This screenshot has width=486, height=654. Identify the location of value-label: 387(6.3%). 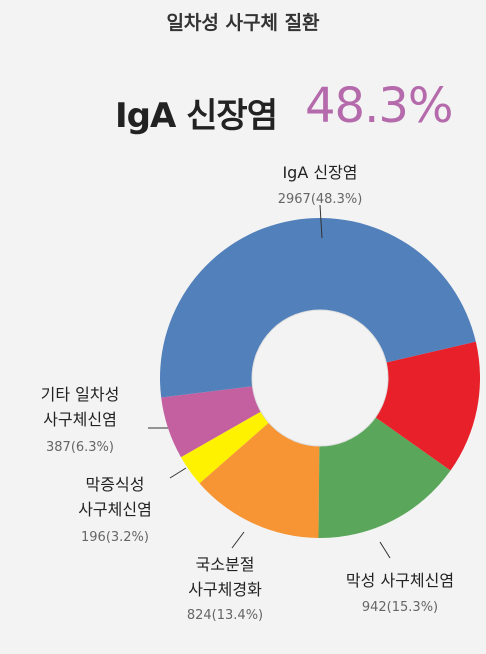
(80, 447).